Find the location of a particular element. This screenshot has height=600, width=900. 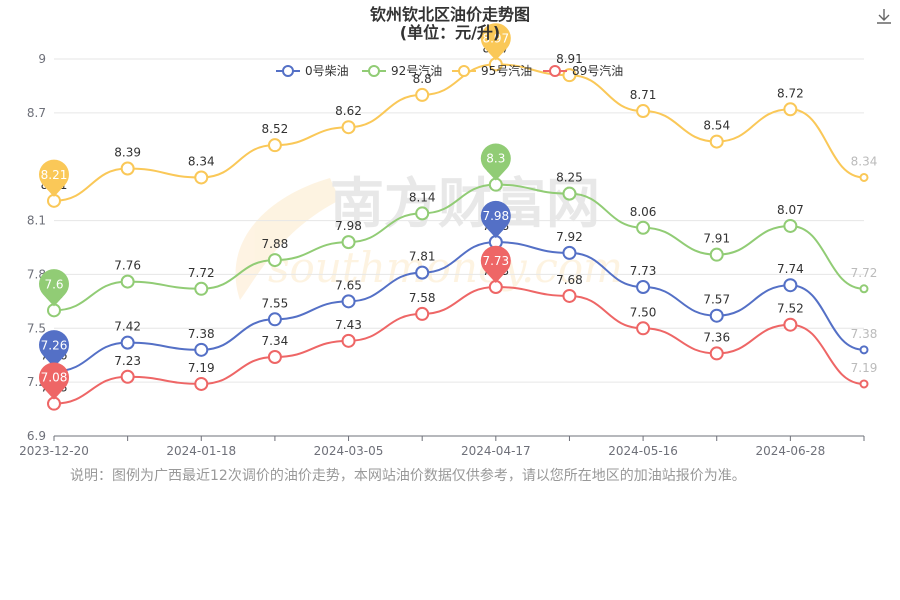

pin-label: 8.3 is located at coordinates (495, 159).